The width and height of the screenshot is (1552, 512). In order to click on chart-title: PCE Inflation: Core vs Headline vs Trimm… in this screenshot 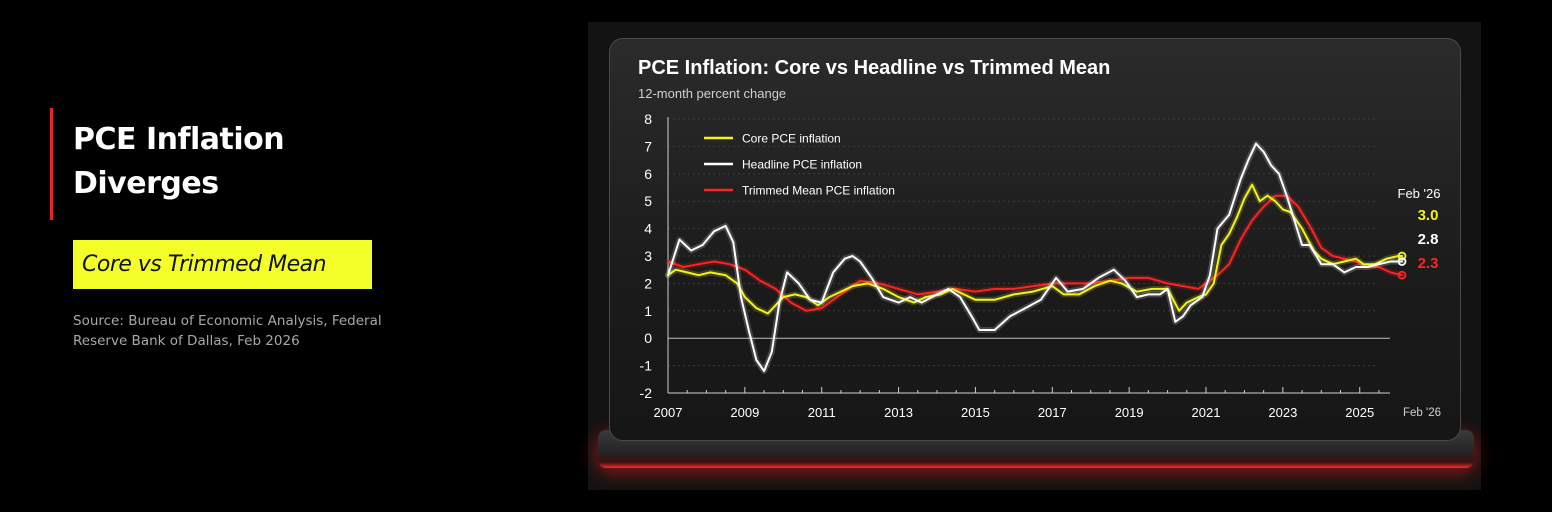, I will do `click(874, 68)`.